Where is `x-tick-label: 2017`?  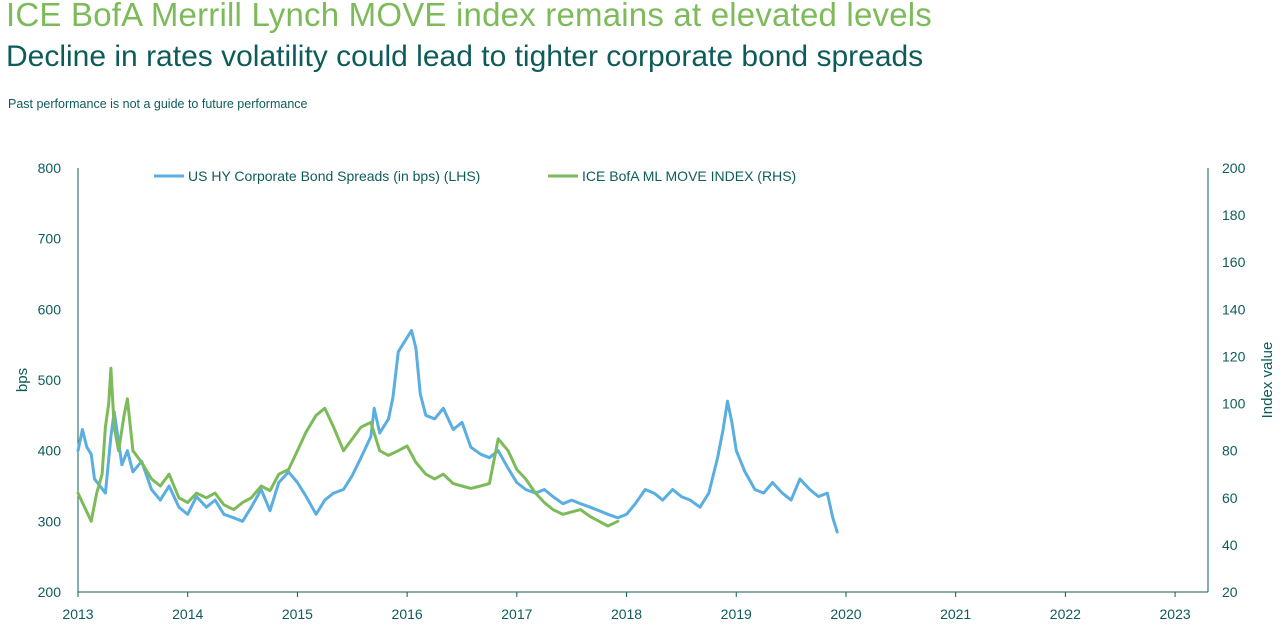
x-tick-label: 2017 is located at coordinates (516, 614).